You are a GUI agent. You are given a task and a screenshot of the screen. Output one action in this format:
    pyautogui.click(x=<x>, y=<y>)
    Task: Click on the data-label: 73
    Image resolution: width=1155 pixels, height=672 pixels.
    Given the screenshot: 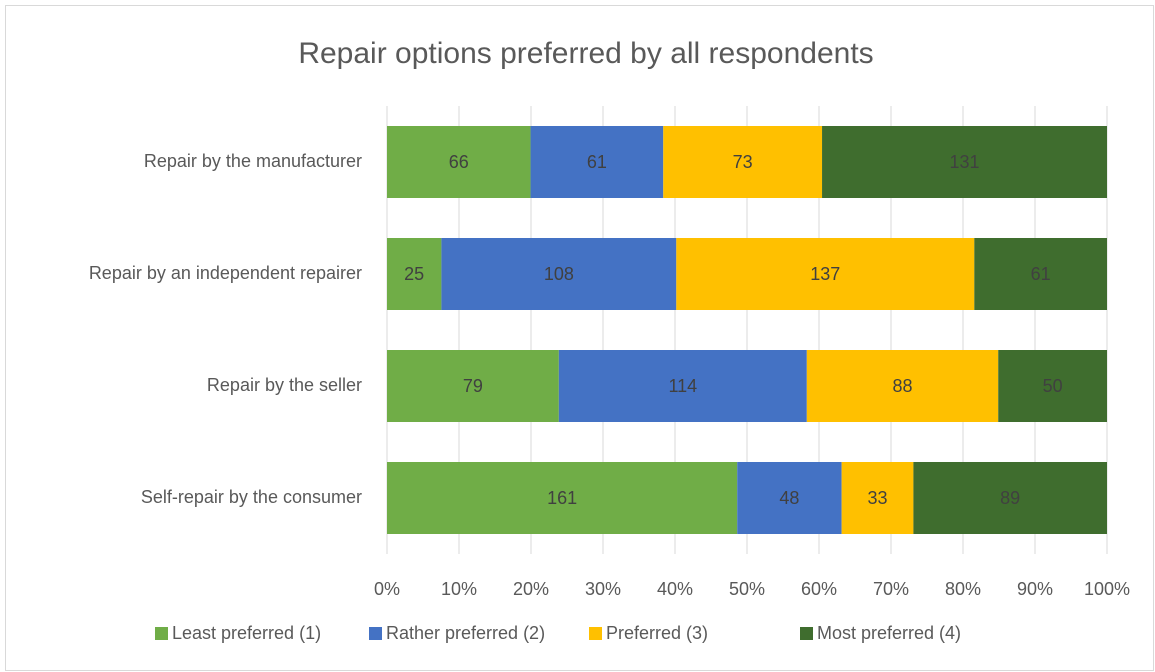 What is the action you would take?
    pyautogui.click(x=743, y=162)
    